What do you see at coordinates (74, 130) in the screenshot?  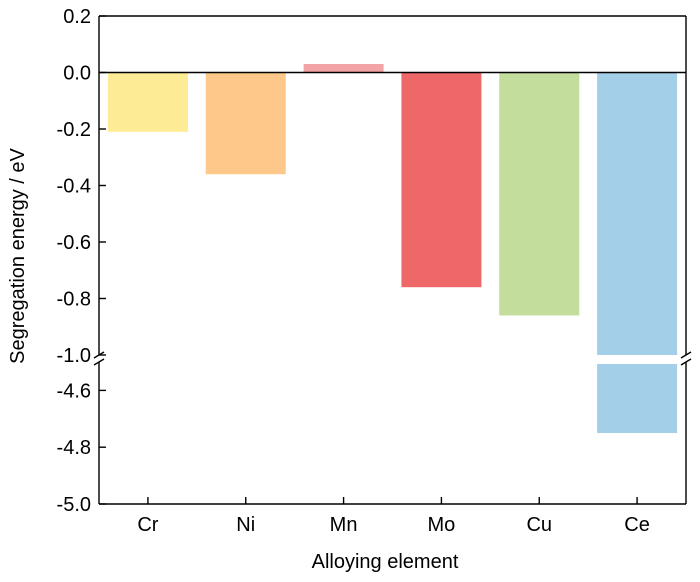 I see `y-tick-label: -0.2` at bounding box center [74, 130].